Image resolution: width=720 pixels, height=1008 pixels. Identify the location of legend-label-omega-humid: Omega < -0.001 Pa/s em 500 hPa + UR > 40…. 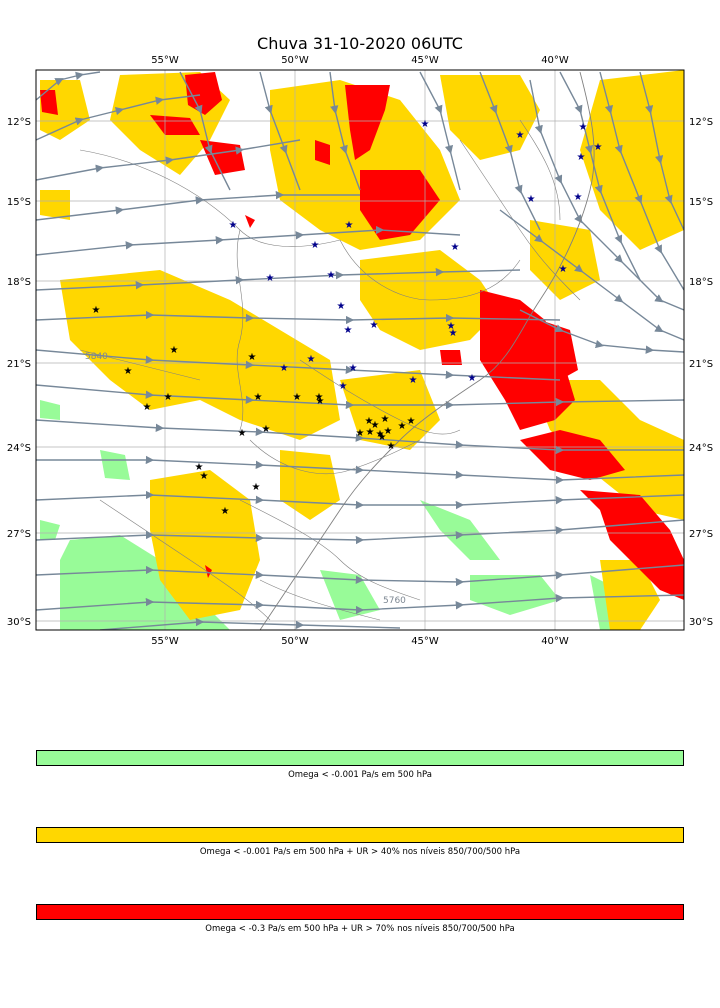
(360, 852).